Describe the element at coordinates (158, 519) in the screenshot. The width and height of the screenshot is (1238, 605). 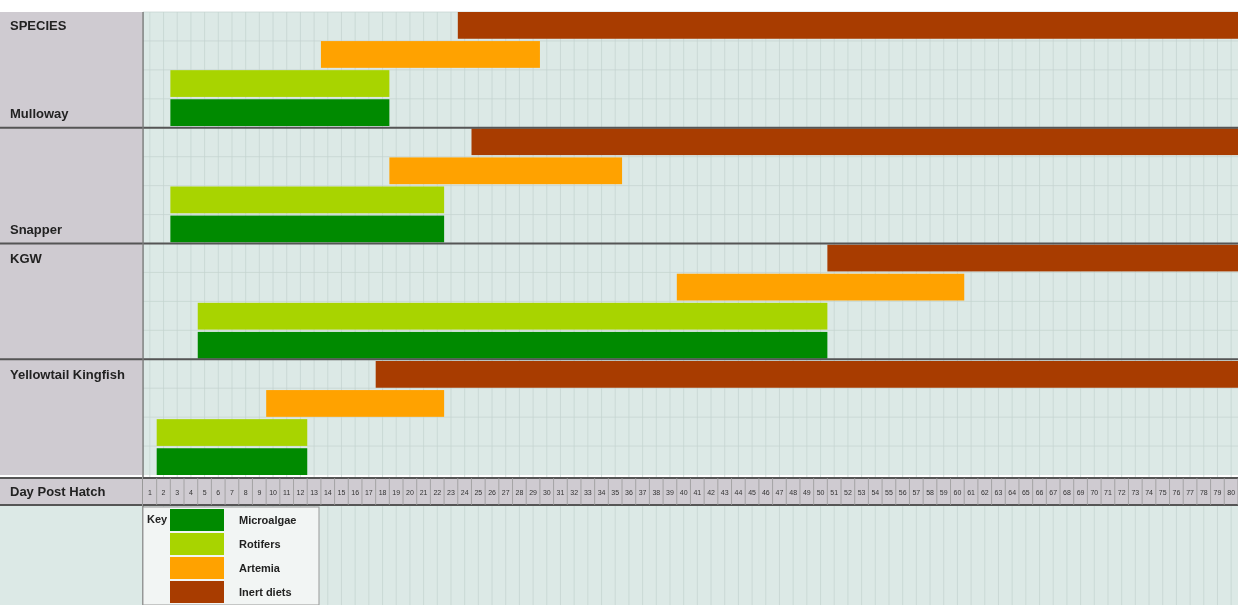
I see `legend-title: Key` at that location.